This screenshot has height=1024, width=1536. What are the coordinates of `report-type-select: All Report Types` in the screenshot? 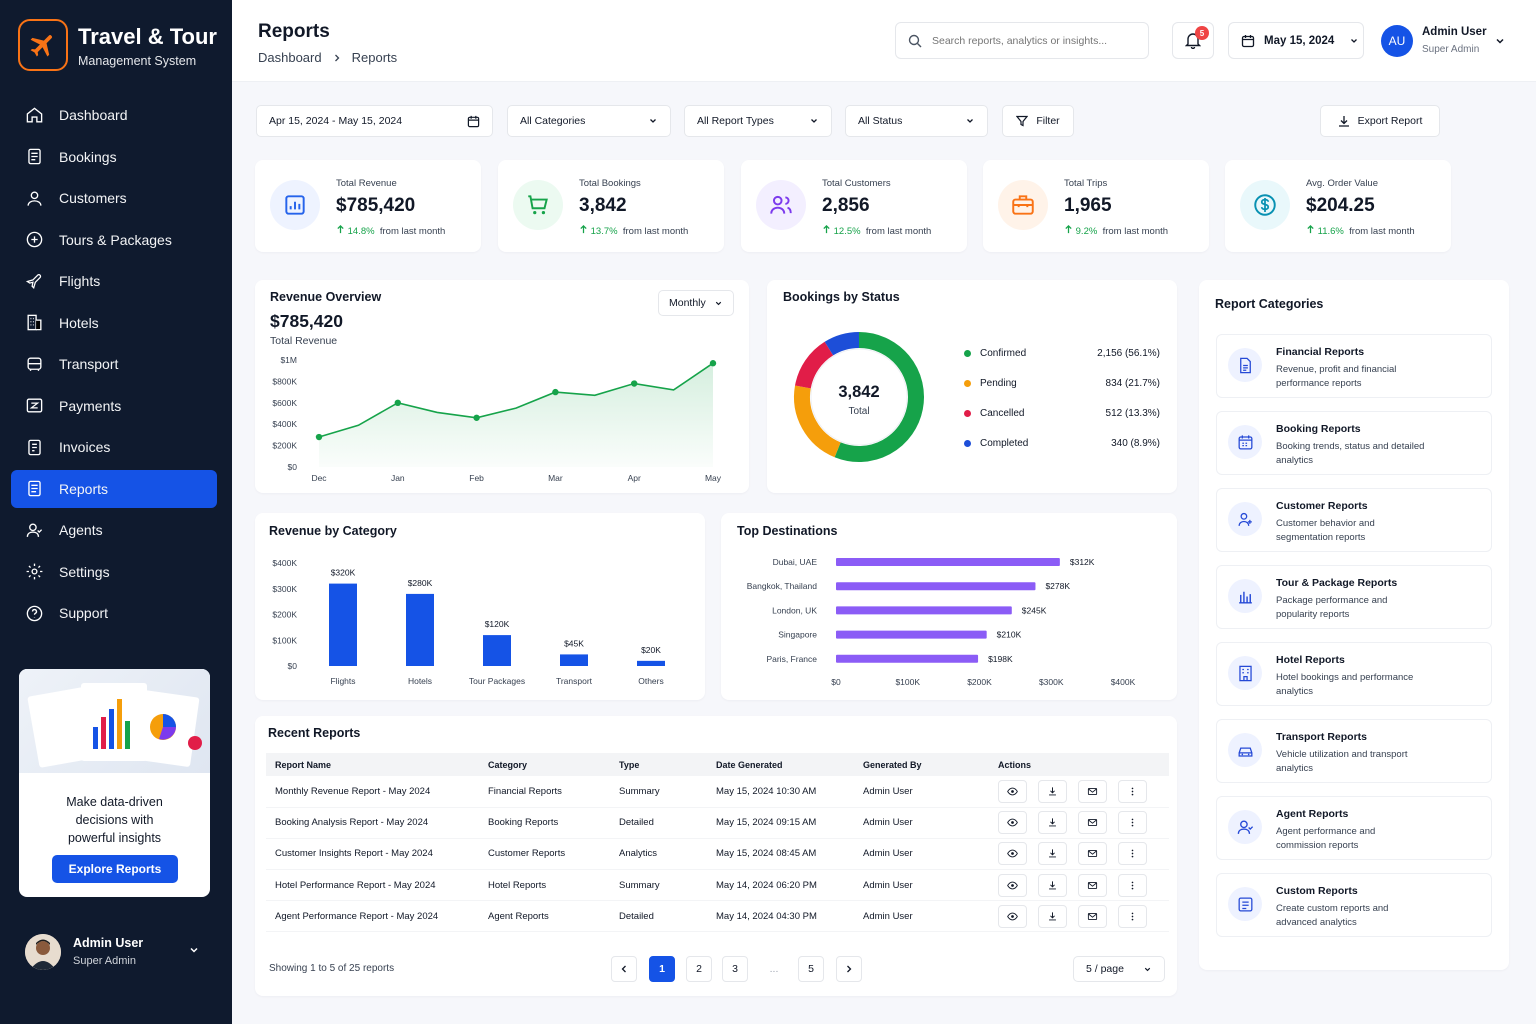 It's located at (758, 121).